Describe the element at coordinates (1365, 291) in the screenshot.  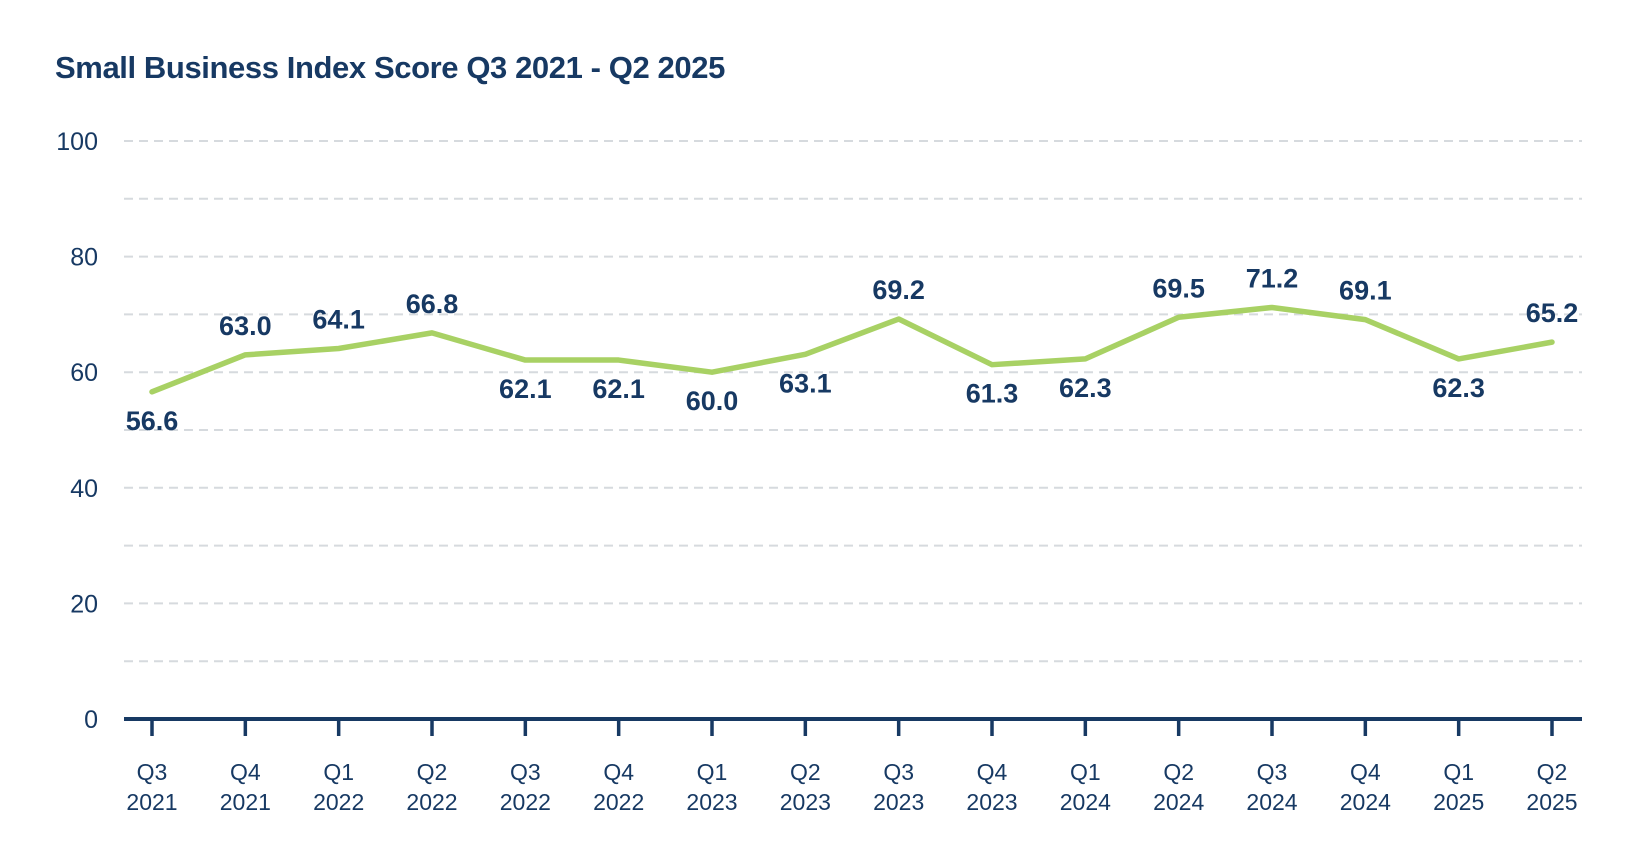
I see `value-label: 69.1` at that location.